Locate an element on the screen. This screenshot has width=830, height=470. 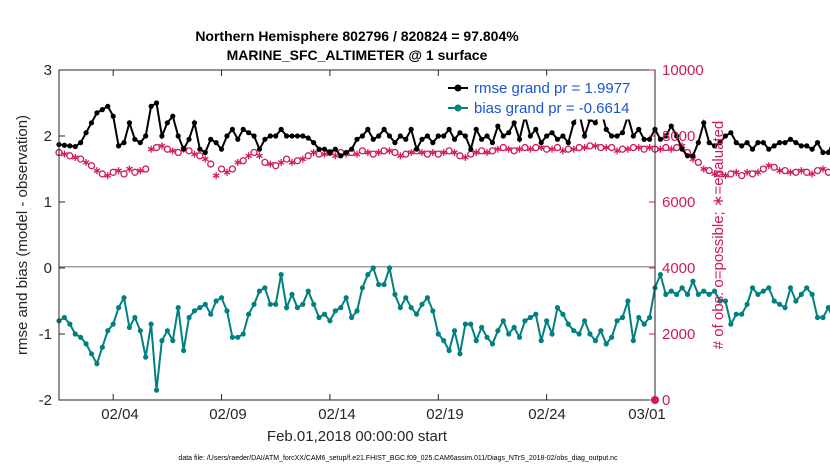
right-tick-label: 2000 is located at coordinates (678, 334).